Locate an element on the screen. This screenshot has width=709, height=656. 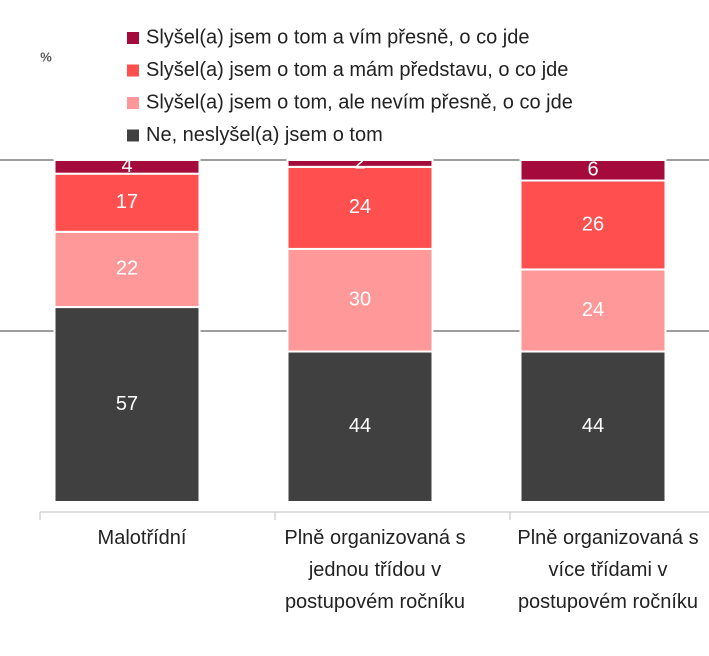
x-tick-label: Malotřídní is located at coordinates (142, 538).